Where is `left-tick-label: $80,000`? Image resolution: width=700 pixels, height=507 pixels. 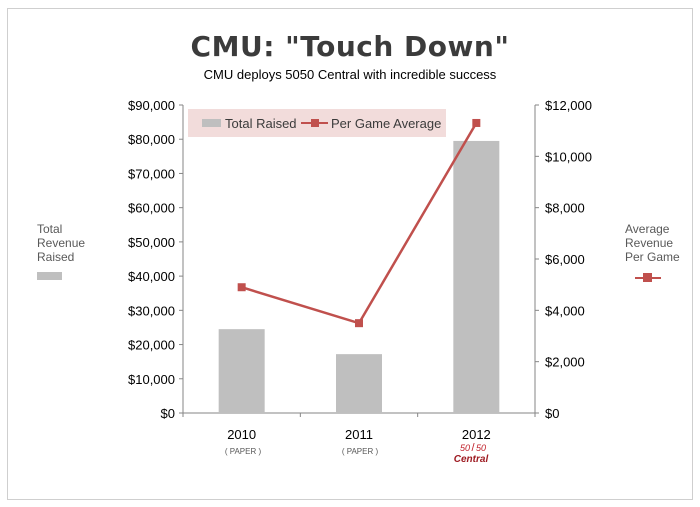 left-tick-label: $80,000 is located at coordinates (151, 139).